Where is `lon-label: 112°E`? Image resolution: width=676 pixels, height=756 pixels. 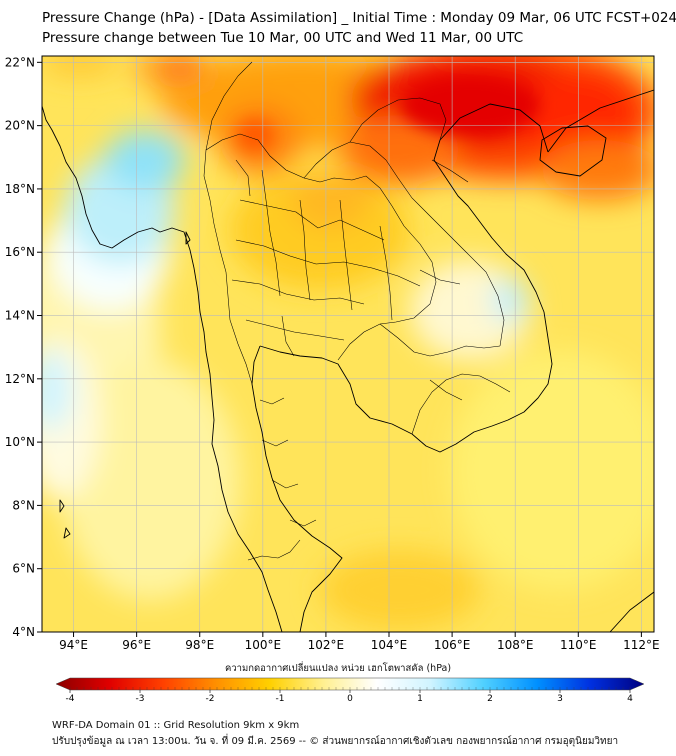 lon-label: 112°E is located at coordinates (641, 645).